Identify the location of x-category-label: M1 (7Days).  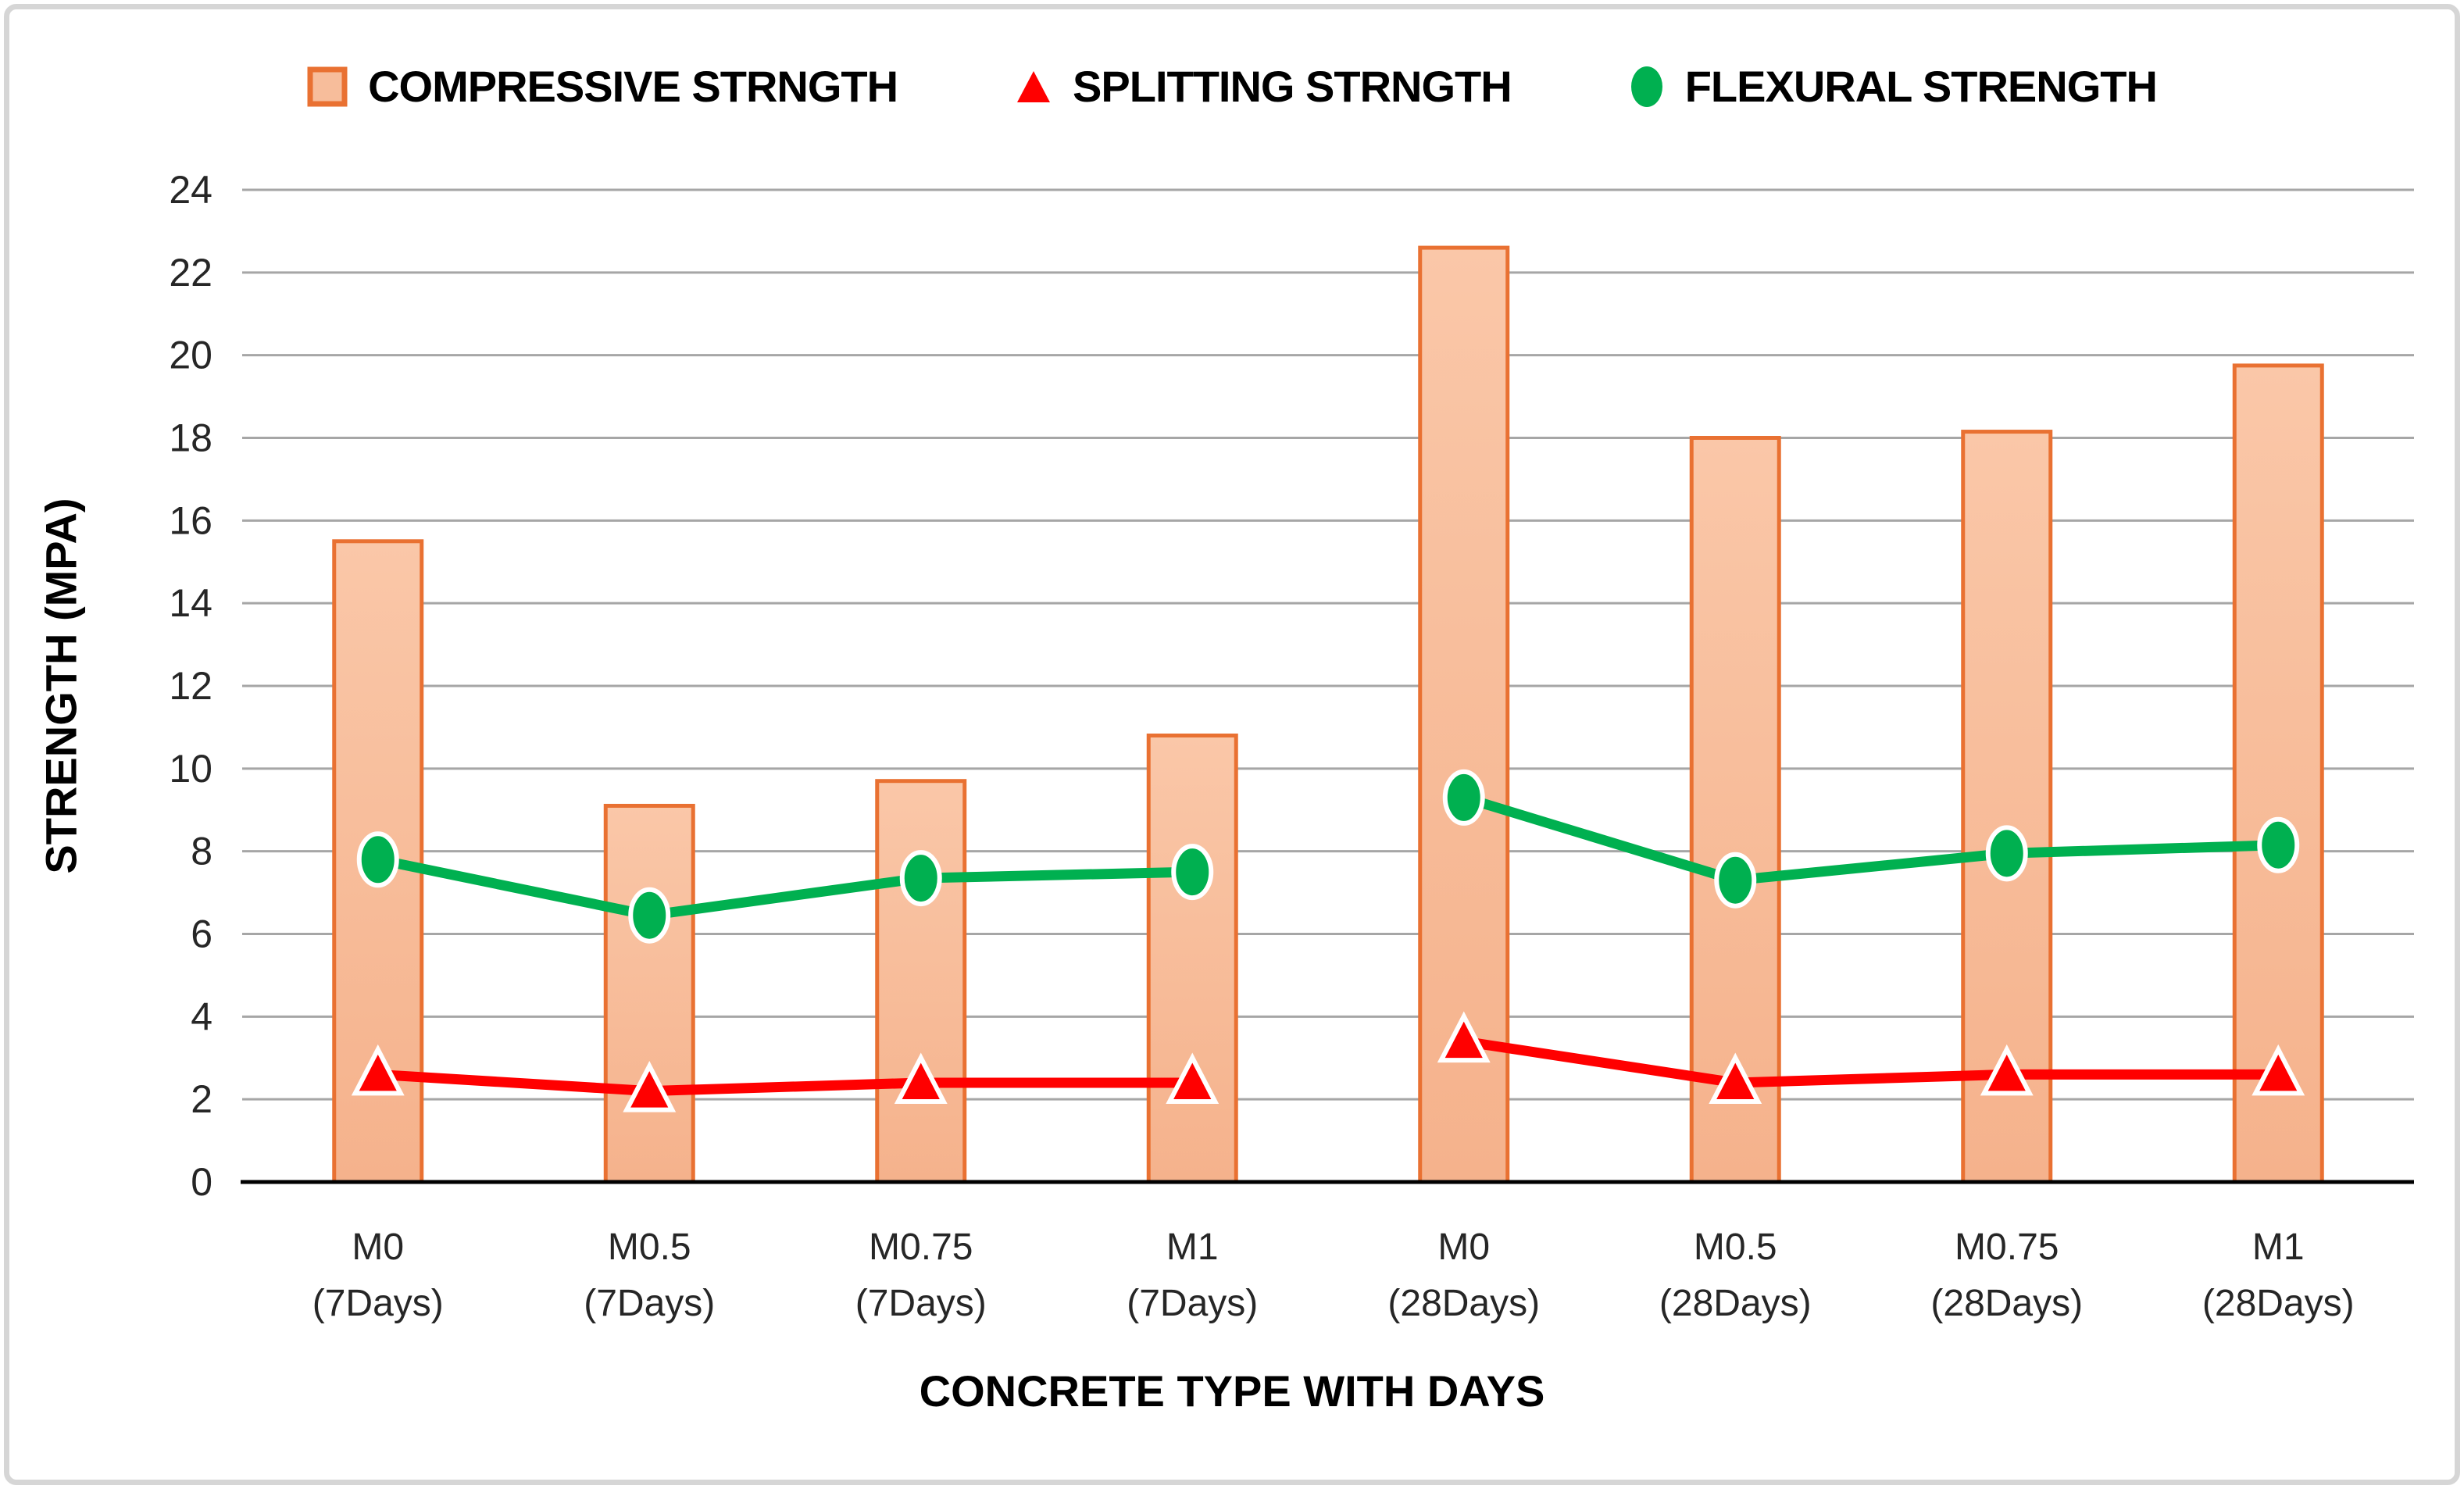
(1192, 1275).